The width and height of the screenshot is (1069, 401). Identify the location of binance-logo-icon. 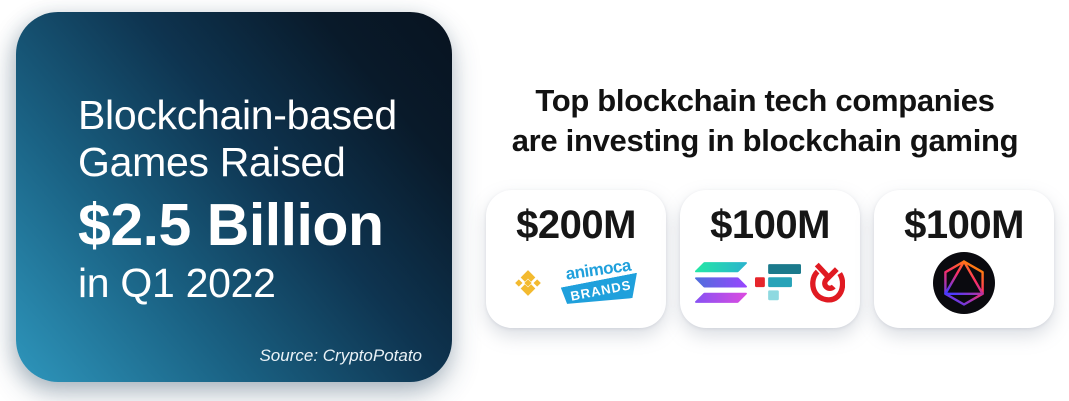
(528, 283).